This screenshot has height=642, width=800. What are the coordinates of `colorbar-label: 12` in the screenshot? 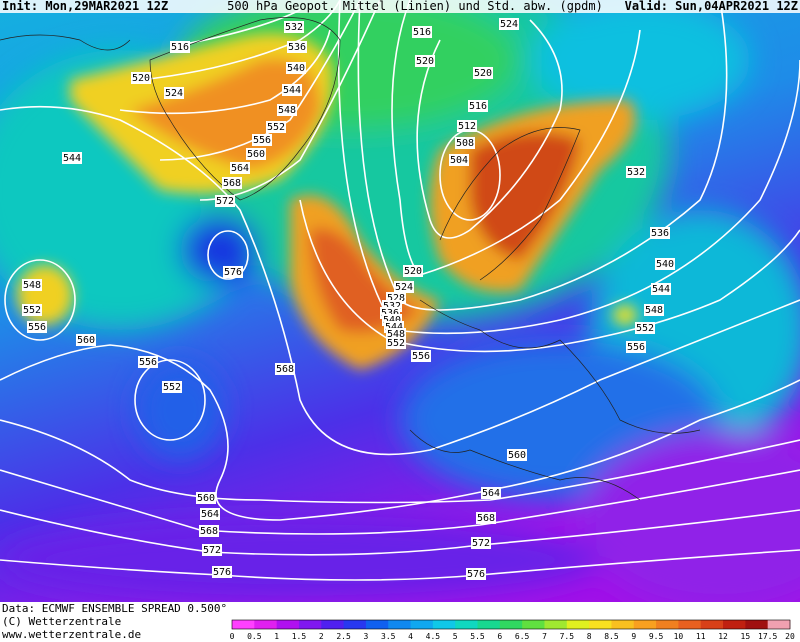 It's located at (723, 636).